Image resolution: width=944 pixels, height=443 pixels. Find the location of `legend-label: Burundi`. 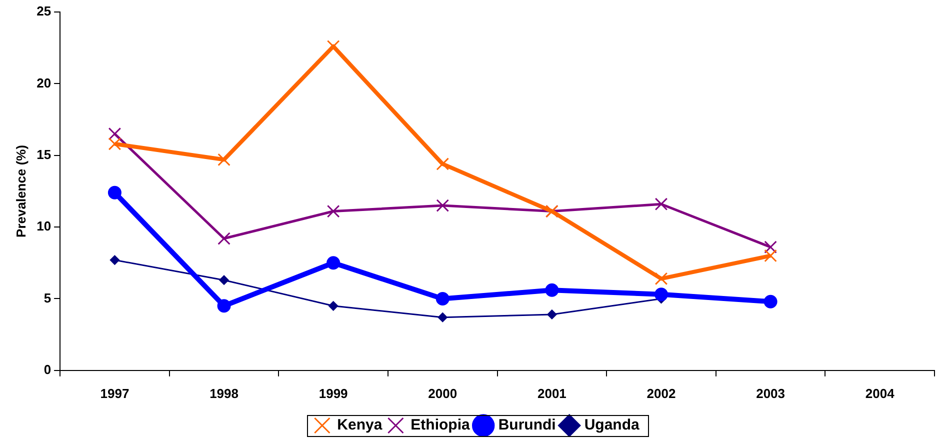

legend-label: Burundi is located at coordinates (527, 425).